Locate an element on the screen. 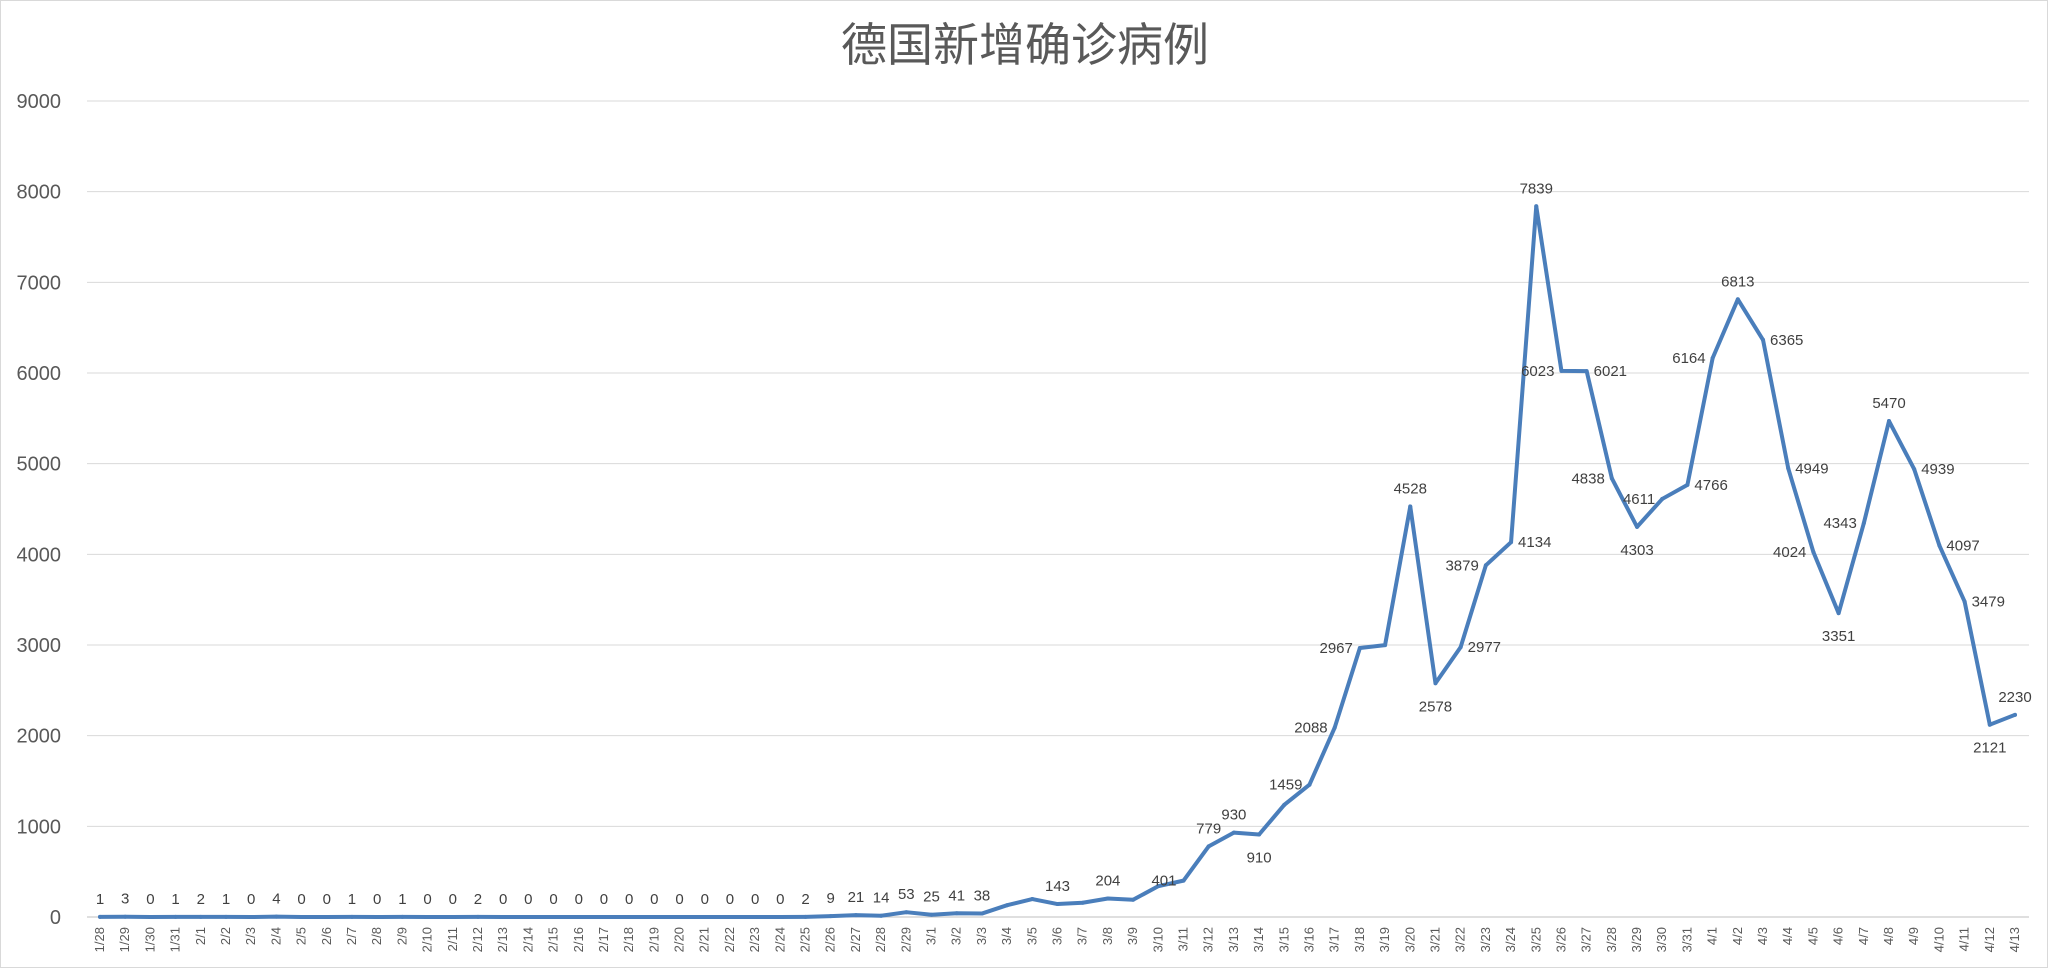 The width and height of the screenshot is (2048, 969). x-tick-label: 3/12 is located at coordinates (1208, 939).